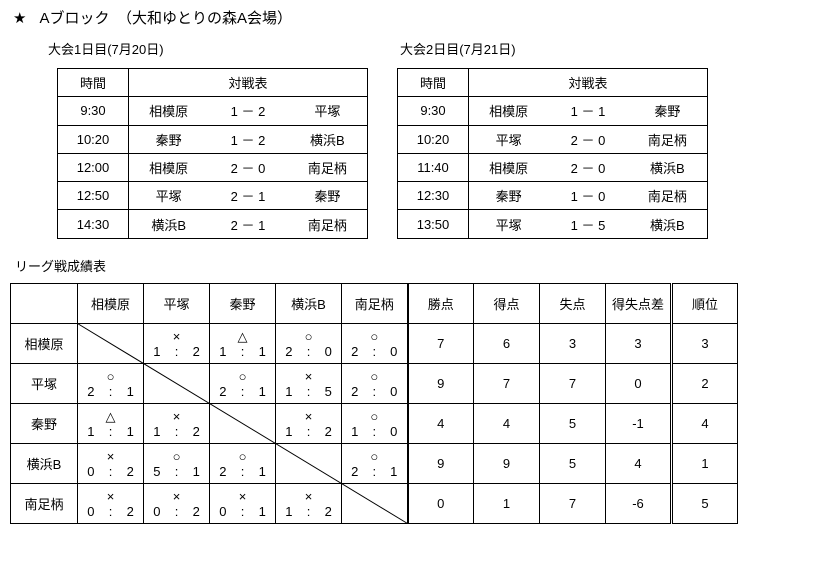 Image resolution: width=819 pixels, height=562 pixels. I want to click on points-column-header: 勝点, so click(440, 303).